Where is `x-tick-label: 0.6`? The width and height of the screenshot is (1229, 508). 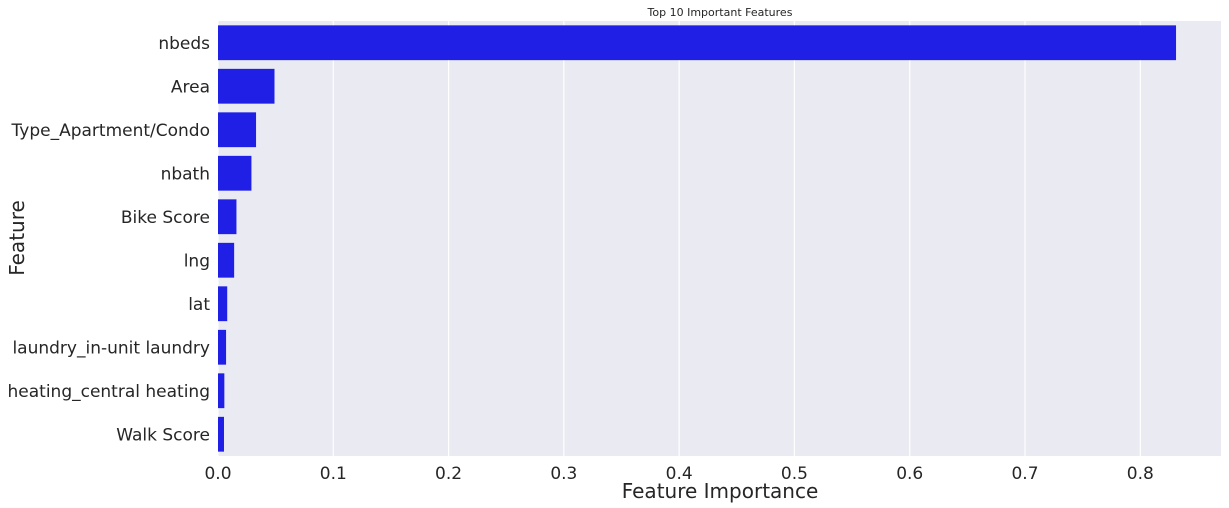 x-tick-label: 0.6 is located at coordinates (909, 474).